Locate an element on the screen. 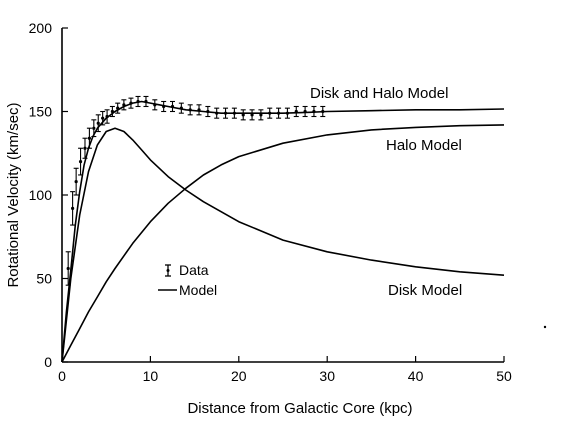 The height and width of the screenshot is (437, 565). y-tick-label: 50 is located at coordinates (44, 279).